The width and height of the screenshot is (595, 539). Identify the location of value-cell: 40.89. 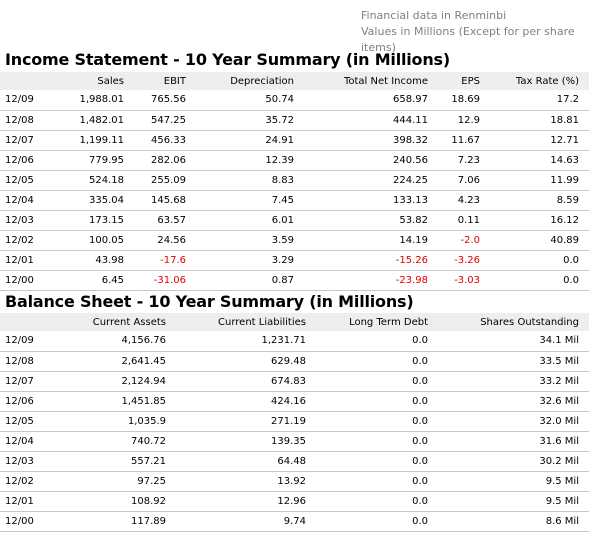
(564, 240).